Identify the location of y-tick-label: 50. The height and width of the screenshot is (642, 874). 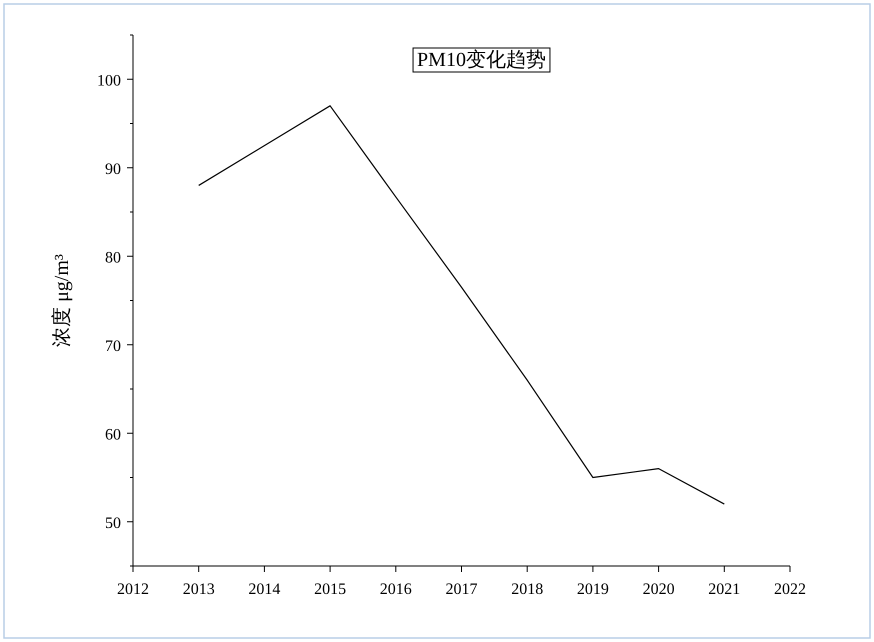
(113, 523).